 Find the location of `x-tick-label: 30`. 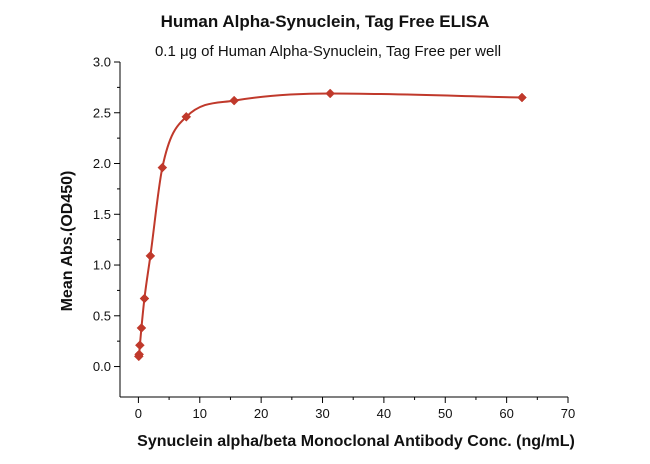

x-tick-label: 30 is located at coordinates (322, 413).